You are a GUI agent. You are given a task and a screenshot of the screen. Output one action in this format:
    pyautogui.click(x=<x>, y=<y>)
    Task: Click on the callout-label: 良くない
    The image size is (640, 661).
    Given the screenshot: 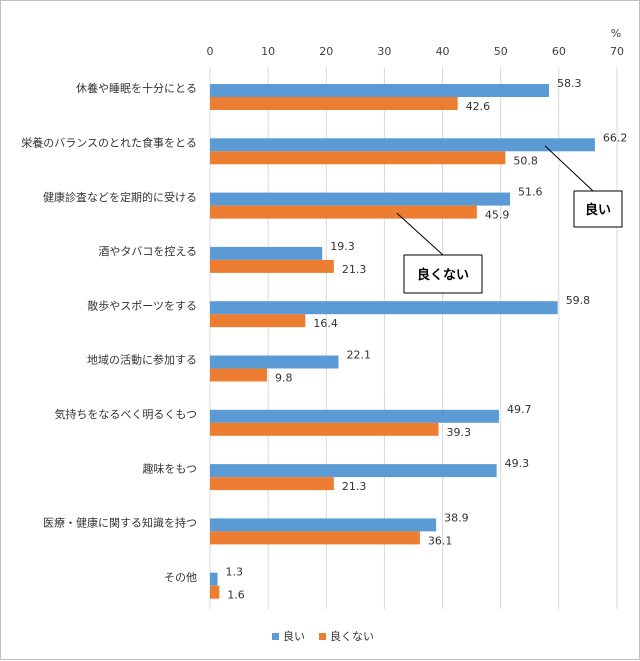 What is the action you would take?
    pyautogui.click(x=443, y=275)
    